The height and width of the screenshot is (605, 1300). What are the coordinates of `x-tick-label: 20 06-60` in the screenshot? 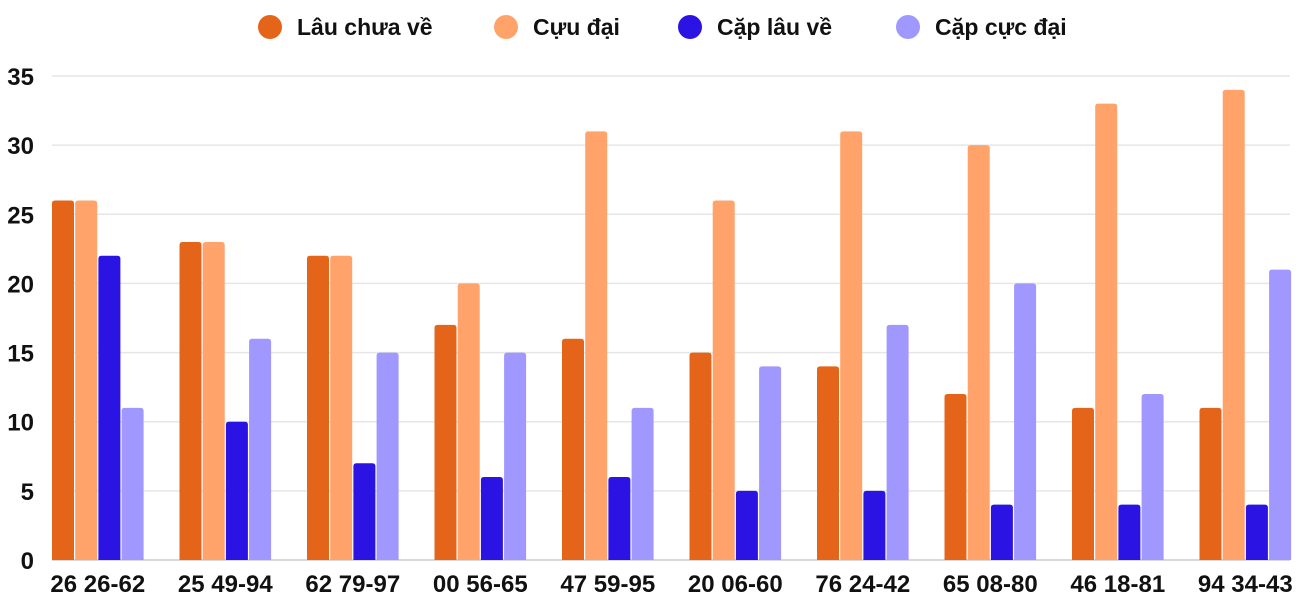 It's located at (735, 584).